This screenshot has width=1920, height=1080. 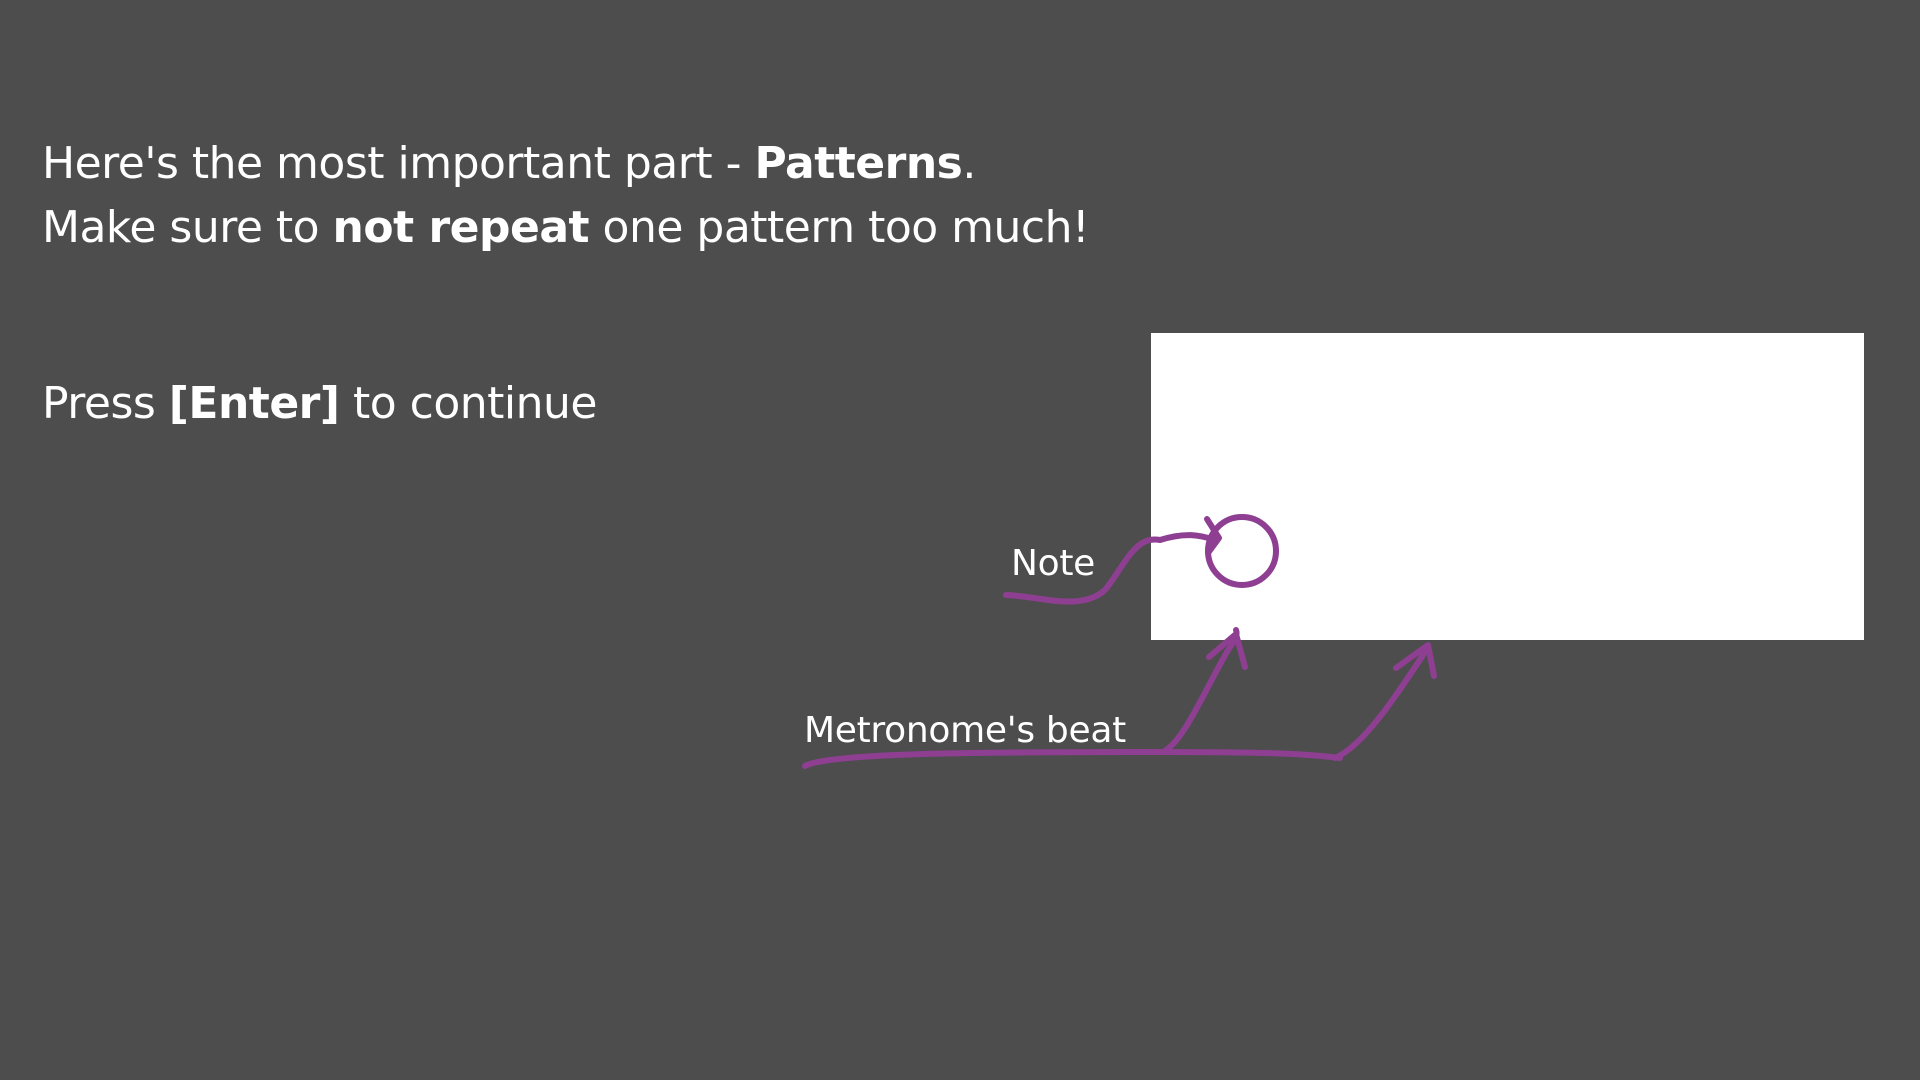 What do you see at coordinates (965, 730) in the screenshot?
I see `metronome-beat-label: Metronome's beat` at bounding box center [965, 730].